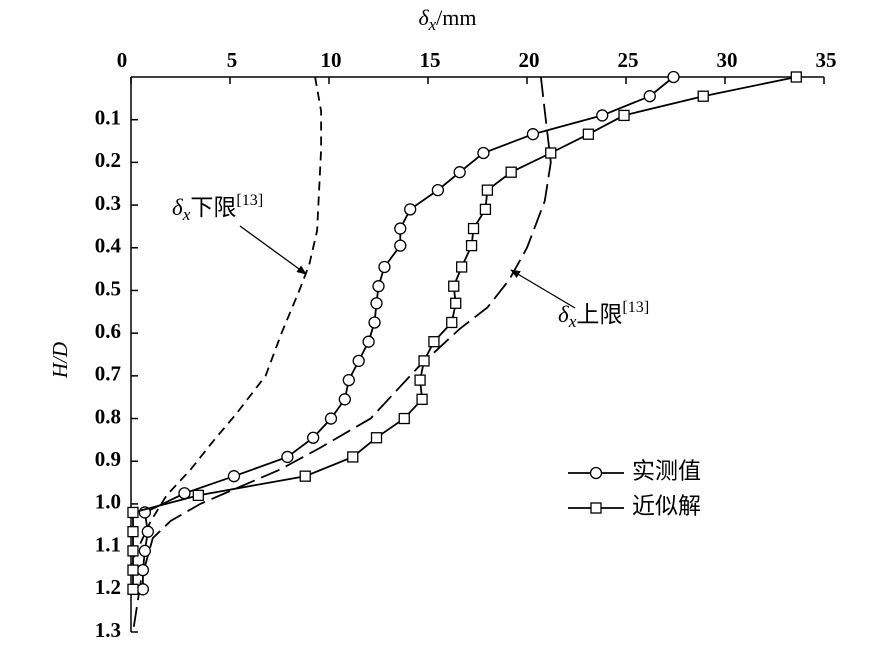 Image resolution: width=876 pixels, height=670 pixels. I want to click on x-tick-label: 0, so click(122, 60).